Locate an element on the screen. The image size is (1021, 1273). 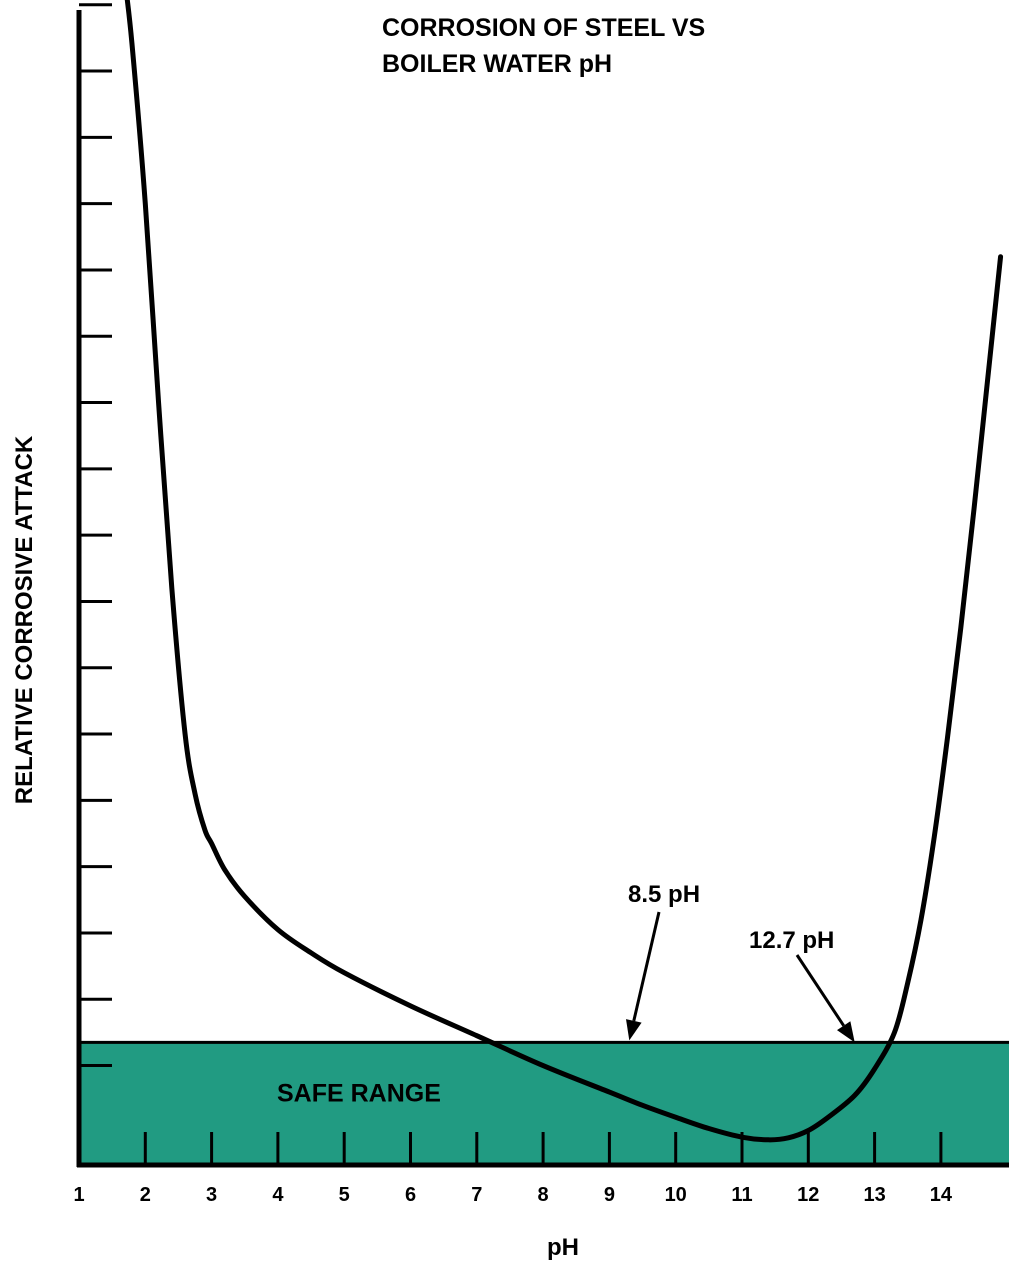
x-tick-label: 10 is located at coordinates (676, 1195).